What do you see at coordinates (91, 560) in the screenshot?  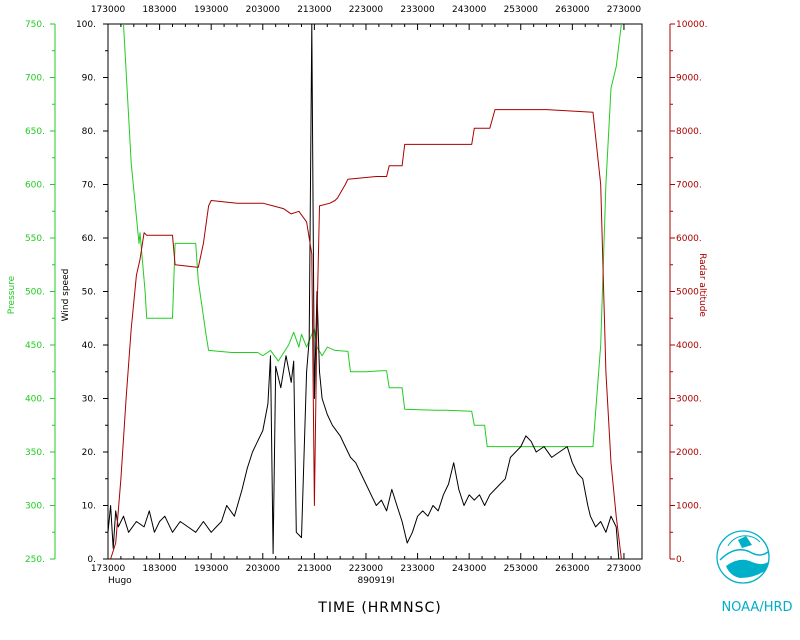 I see `wind-tick-label: 0.` at bounding box center [91, 560].